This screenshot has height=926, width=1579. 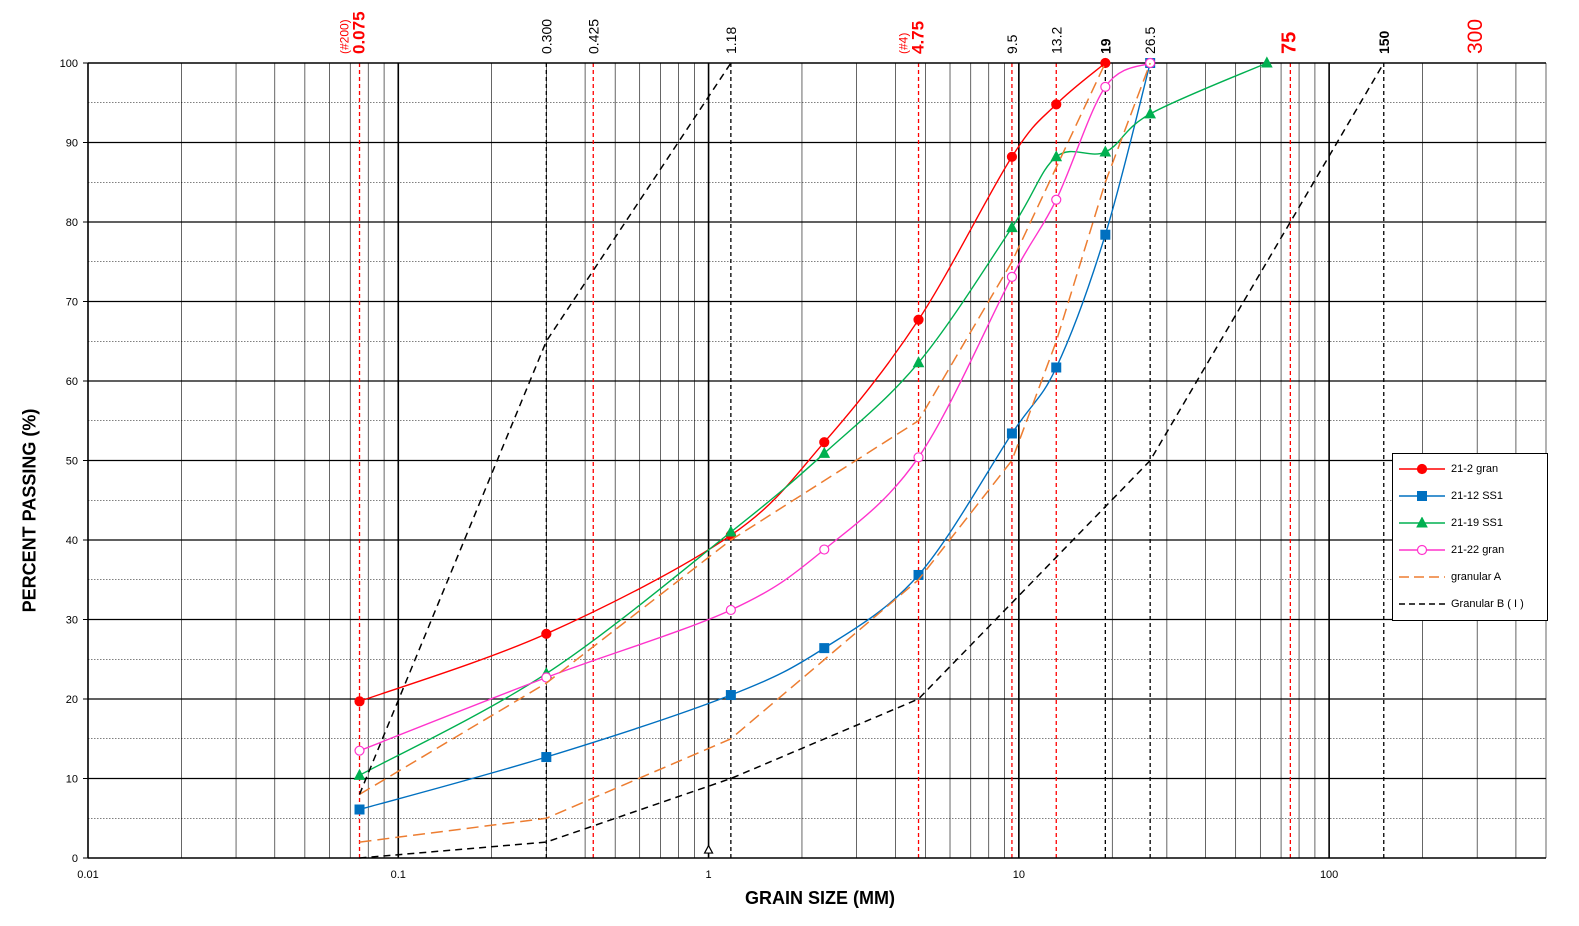 What do you see at coordinates (1012, 44) in the screenshot?
I see `sieve-label: 9.5` at bounding box center [1012, 44].